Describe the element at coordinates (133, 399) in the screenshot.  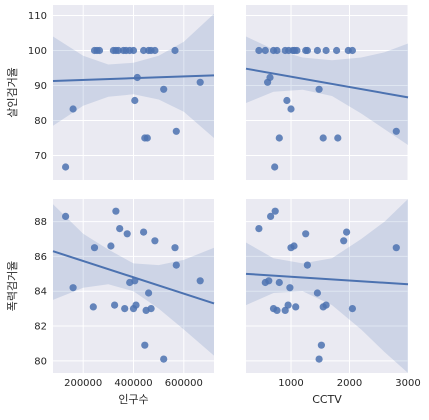
I see `x-axis-label: 인구수` at that location.